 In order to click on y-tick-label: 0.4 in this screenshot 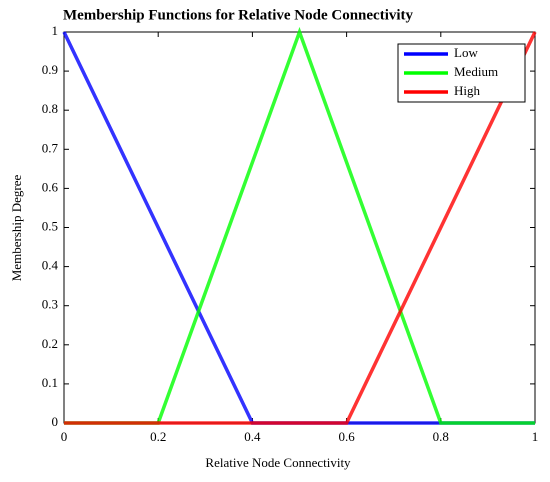, I will do `click(50, 265)`.